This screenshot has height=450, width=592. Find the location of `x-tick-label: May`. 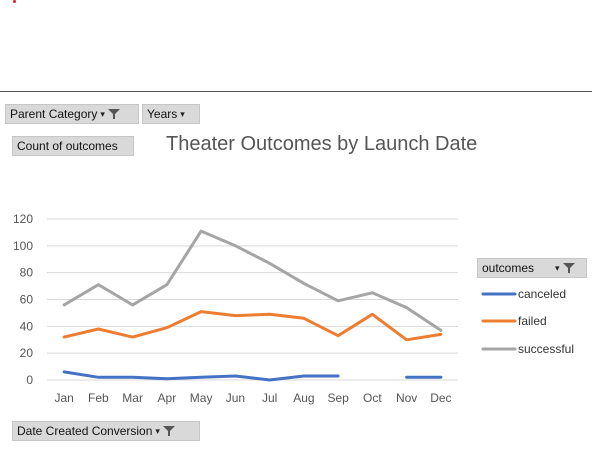

x-tick-label: May is located at coordinates (201, 398).